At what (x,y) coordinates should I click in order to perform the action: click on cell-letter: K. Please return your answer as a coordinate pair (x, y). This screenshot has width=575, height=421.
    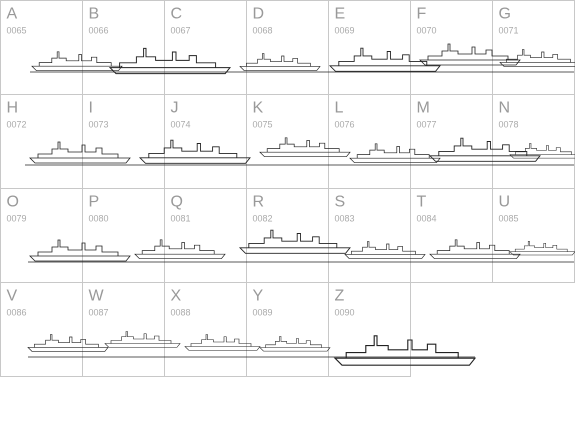
    Looking at the image, I should click on (258, 108).